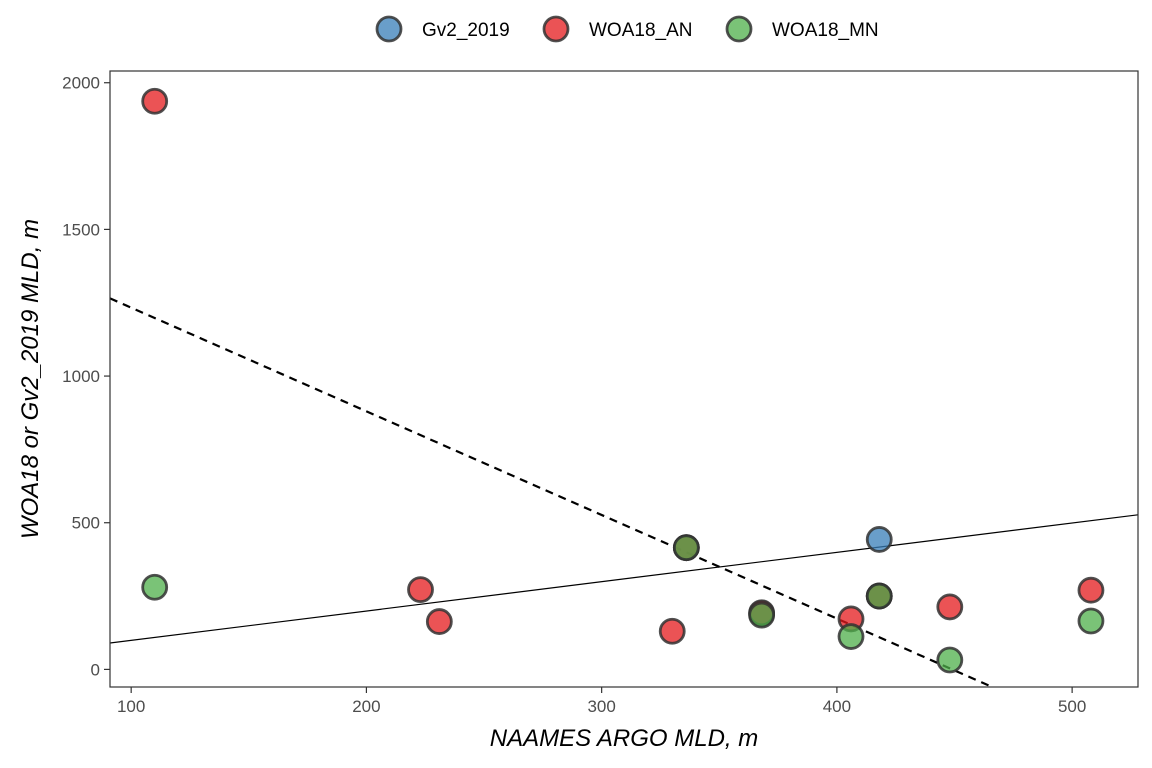  Describe the element at coordinates (86, 523) in the screenshot. I see `y-tick-label: 500` at that location.